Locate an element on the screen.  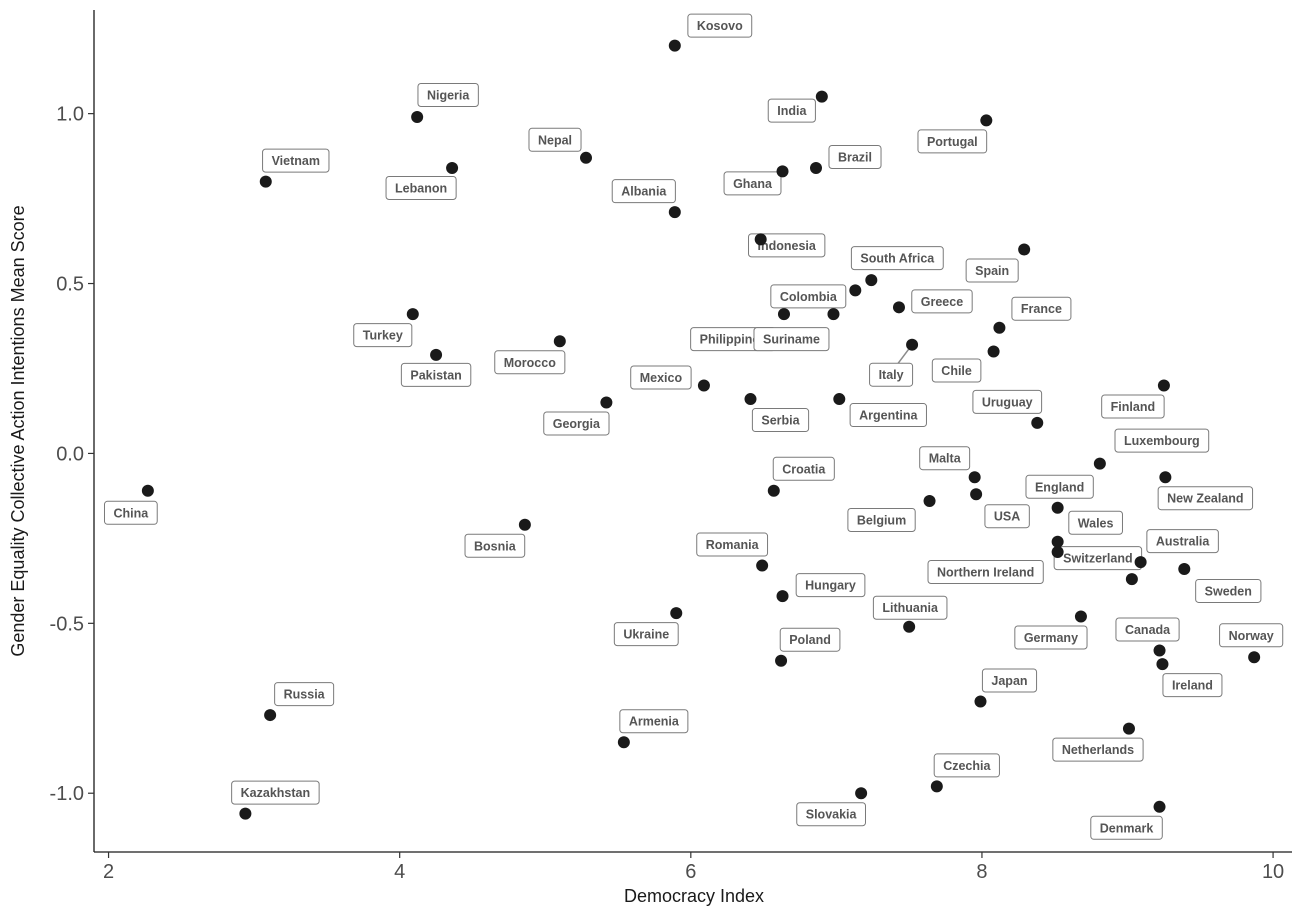
point-label: Chile is located at coordinates (956, 370).